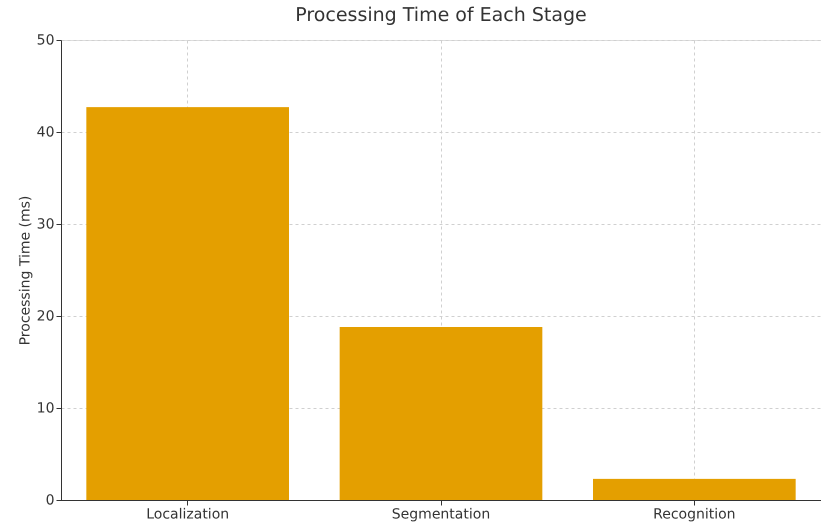 The width and height of the screenshot is (821, 522). I want to click on y-tick-label: 30, so click(45, 224).